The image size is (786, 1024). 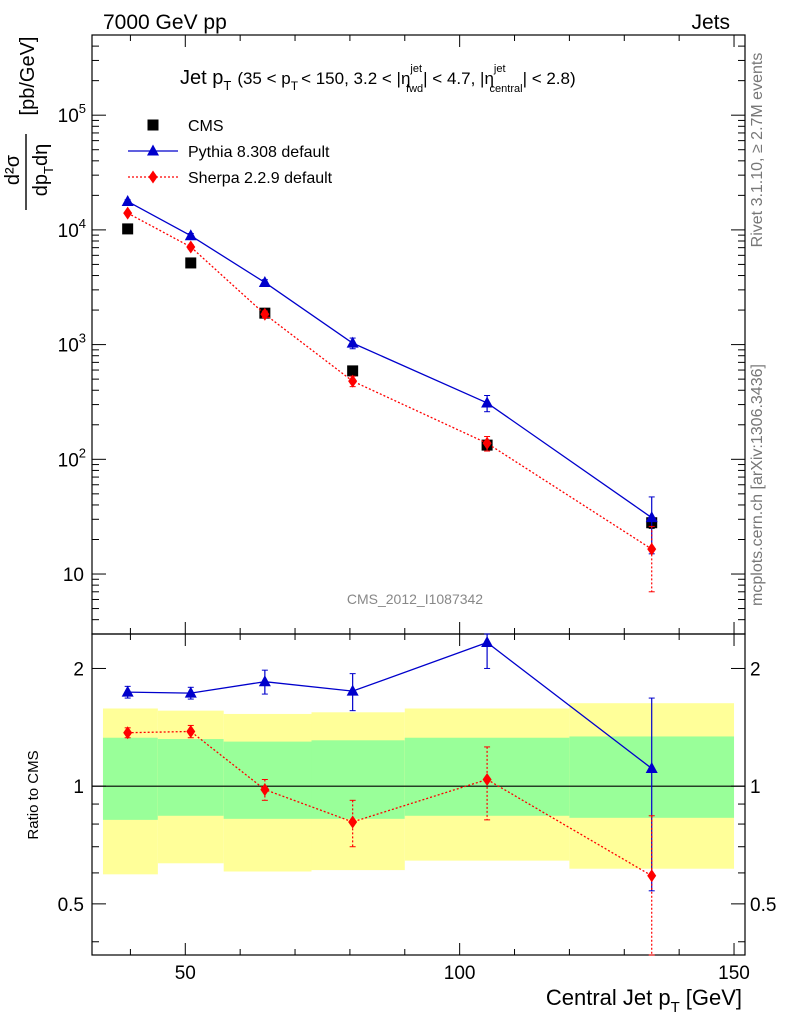 What do you see at coordinates (415, 599) in the screenshot?
I see `analysis-watermark: CMS_2012_I1087342` at bounding box center [415, 599].